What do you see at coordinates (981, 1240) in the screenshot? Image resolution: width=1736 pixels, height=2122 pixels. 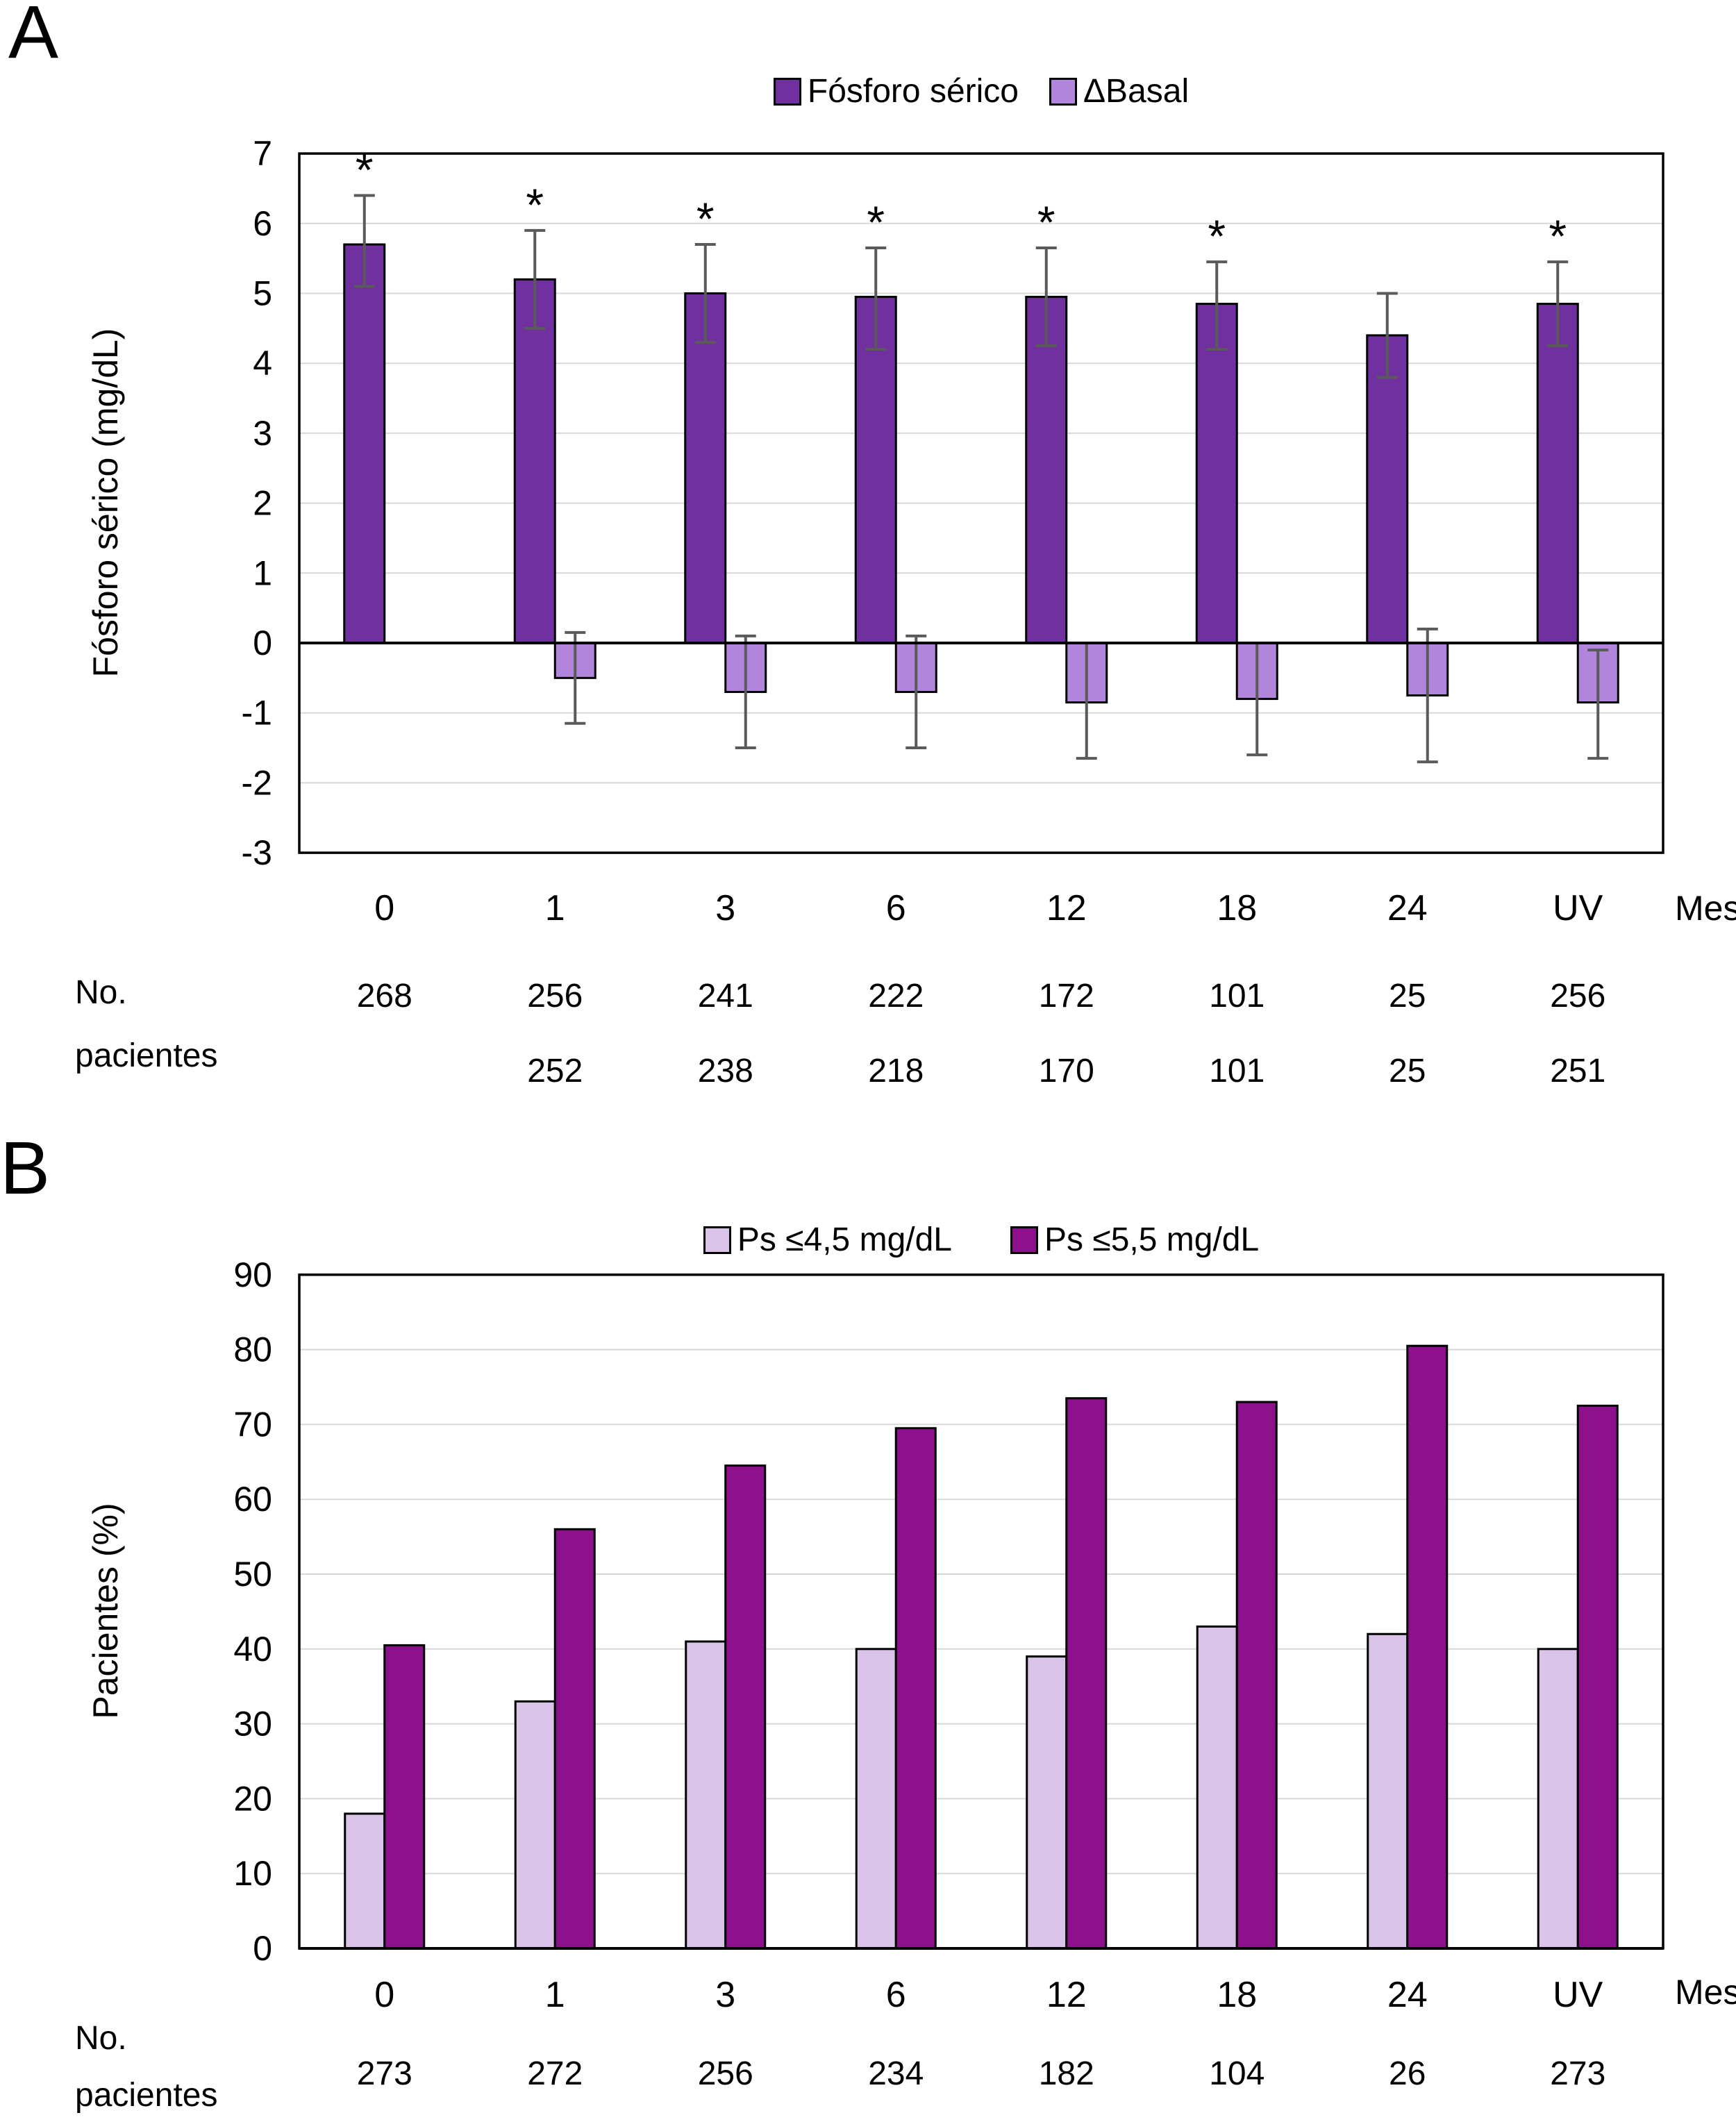 I see `legend-panel-b: Ps ≤4,5 mg/dL Ps ≤5,5 mg/dL` at bounding box center [981, 1240].